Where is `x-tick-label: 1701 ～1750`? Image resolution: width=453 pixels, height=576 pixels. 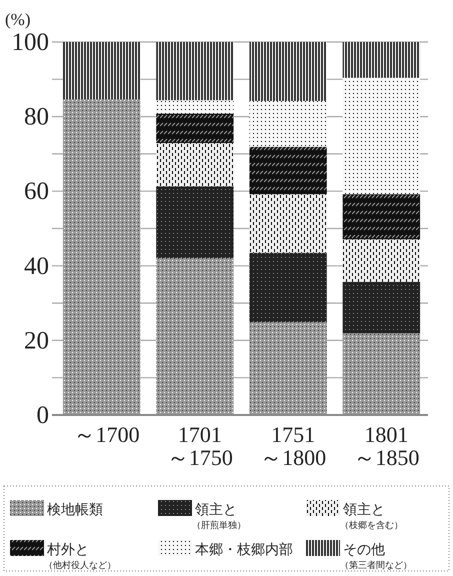
x-tick-label: 1701 ～1750 is located at coordinates (199, 446).